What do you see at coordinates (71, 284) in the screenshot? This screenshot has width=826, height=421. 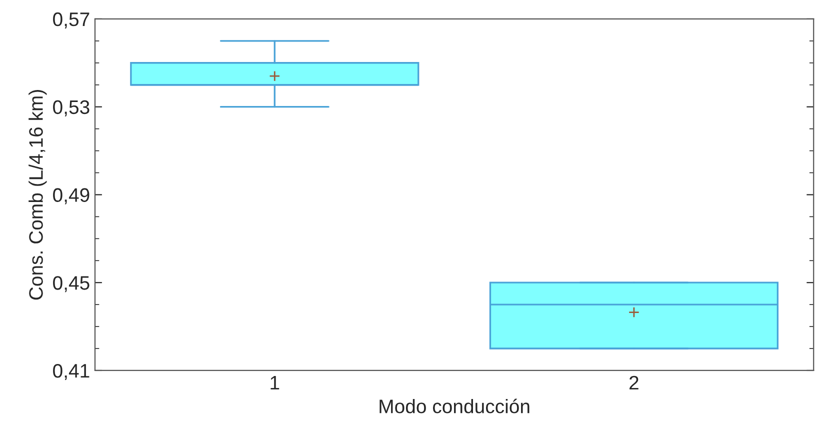 I see `y-tick-label: 0,45` at bounding box center [71, 284].